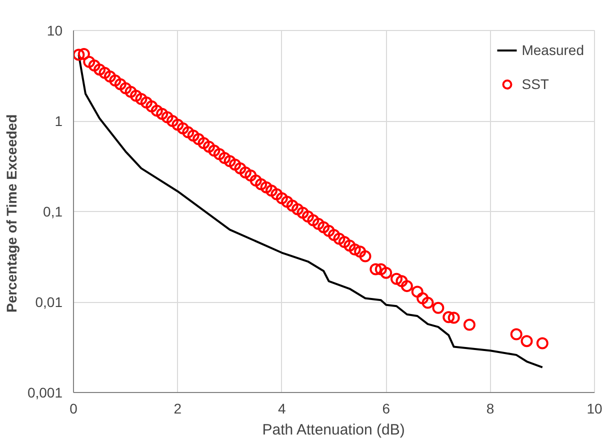 This screenshot has width=614, height=443. I want to click on y-axis-title: Percentage of Time Exceeded, so click(11, 213).